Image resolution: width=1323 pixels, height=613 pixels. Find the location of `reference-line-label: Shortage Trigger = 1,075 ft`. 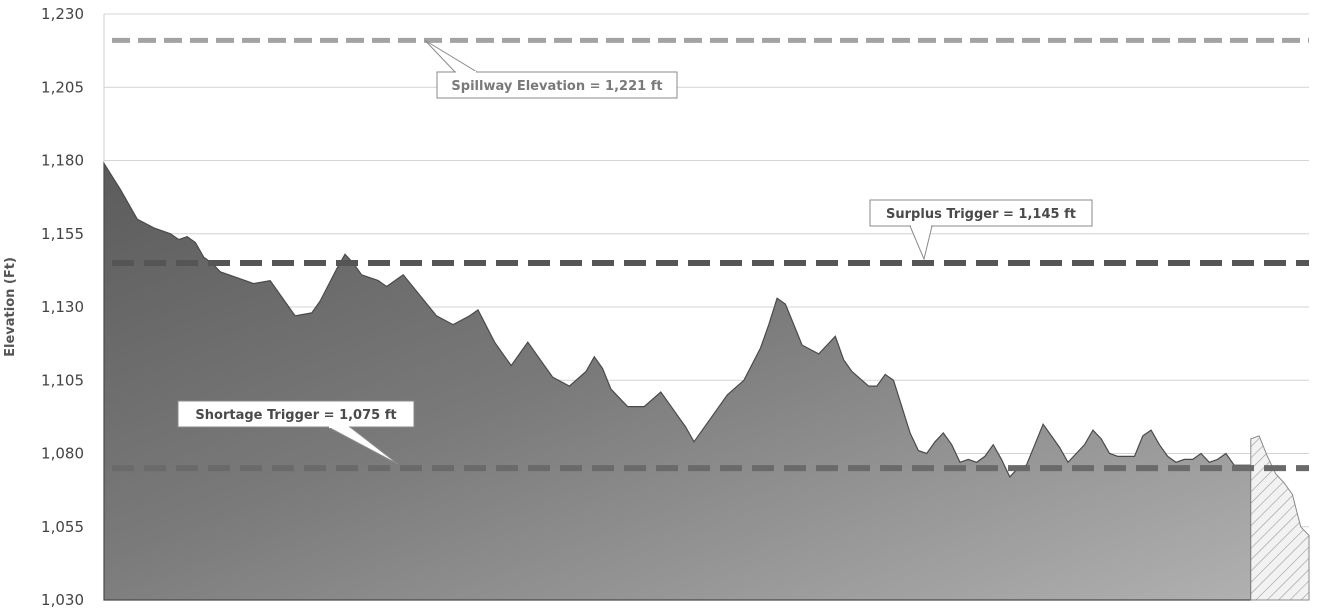

reference-line-label: Shortage Trigger = 1,075 ft is located at coordinates (295, 415).